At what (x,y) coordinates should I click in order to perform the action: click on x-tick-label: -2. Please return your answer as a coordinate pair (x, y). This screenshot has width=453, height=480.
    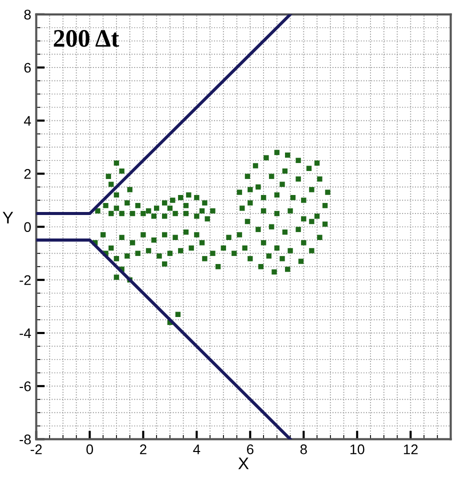
    Looking at the image, I should click on (36, 449).